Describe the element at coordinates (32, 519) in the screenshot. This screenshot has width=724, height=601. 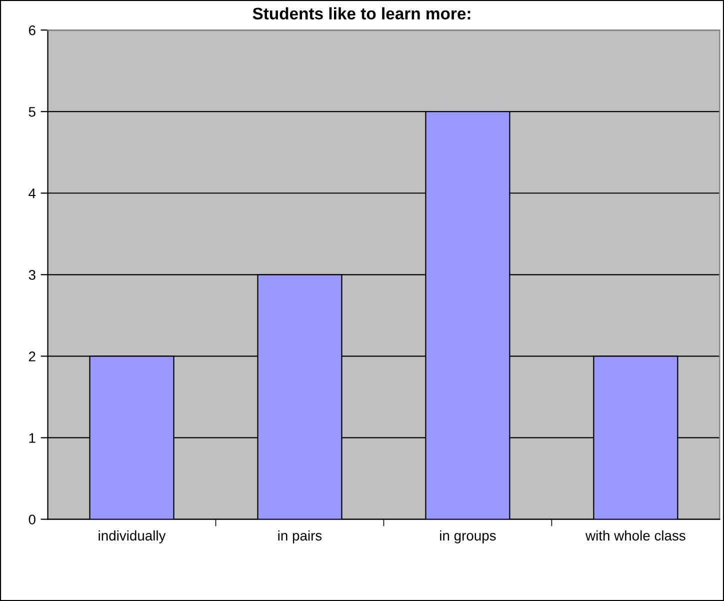
I see `y-tick-label: 0` at that location.